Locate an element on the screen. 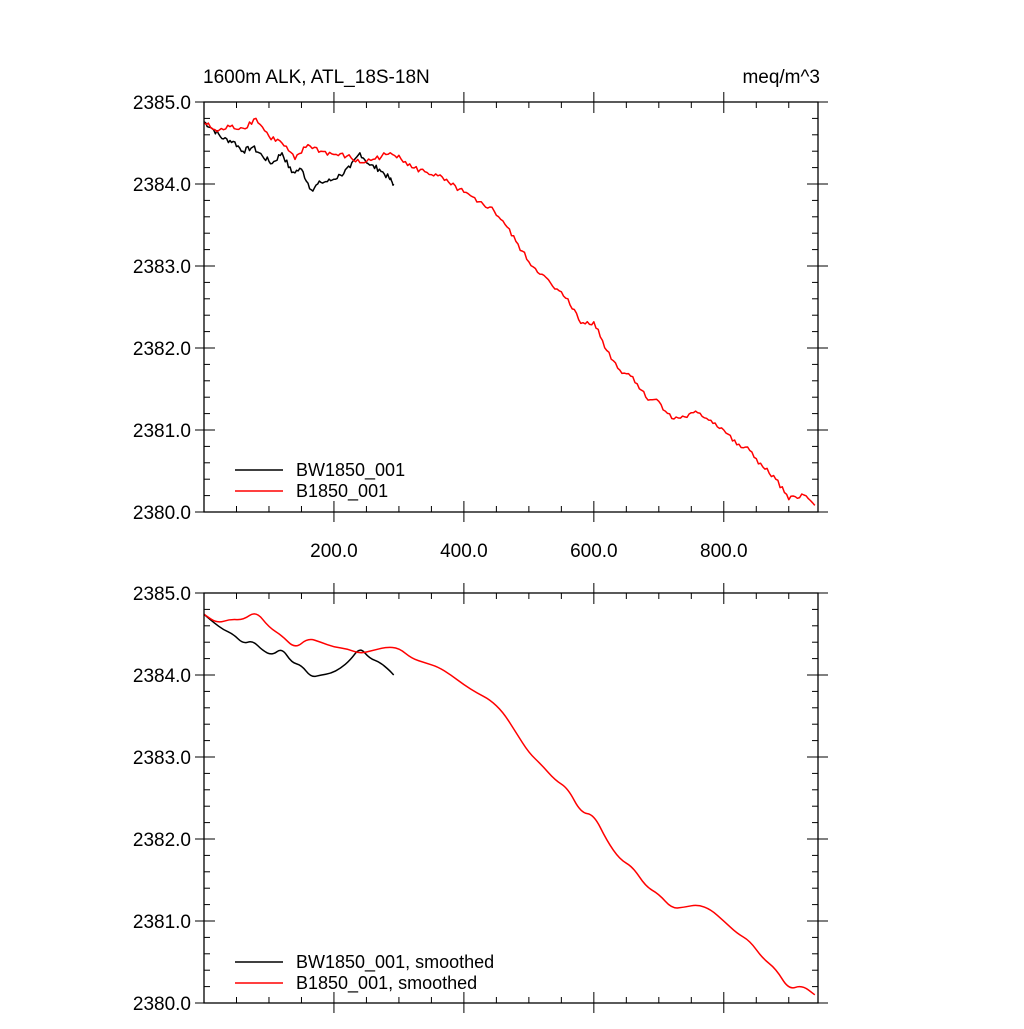 The image size is (1024, 1029). top-xtick-label: 600.0 is located at coordinates (594, 551).